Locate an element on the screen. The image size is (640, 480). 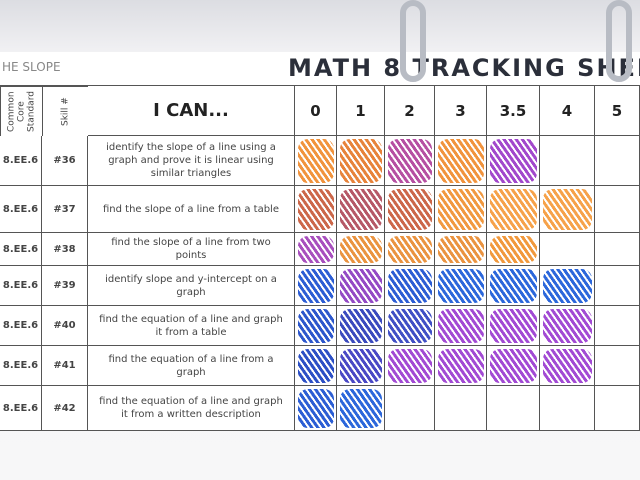
column-header: Skill # is located at coordinates (65, 111).